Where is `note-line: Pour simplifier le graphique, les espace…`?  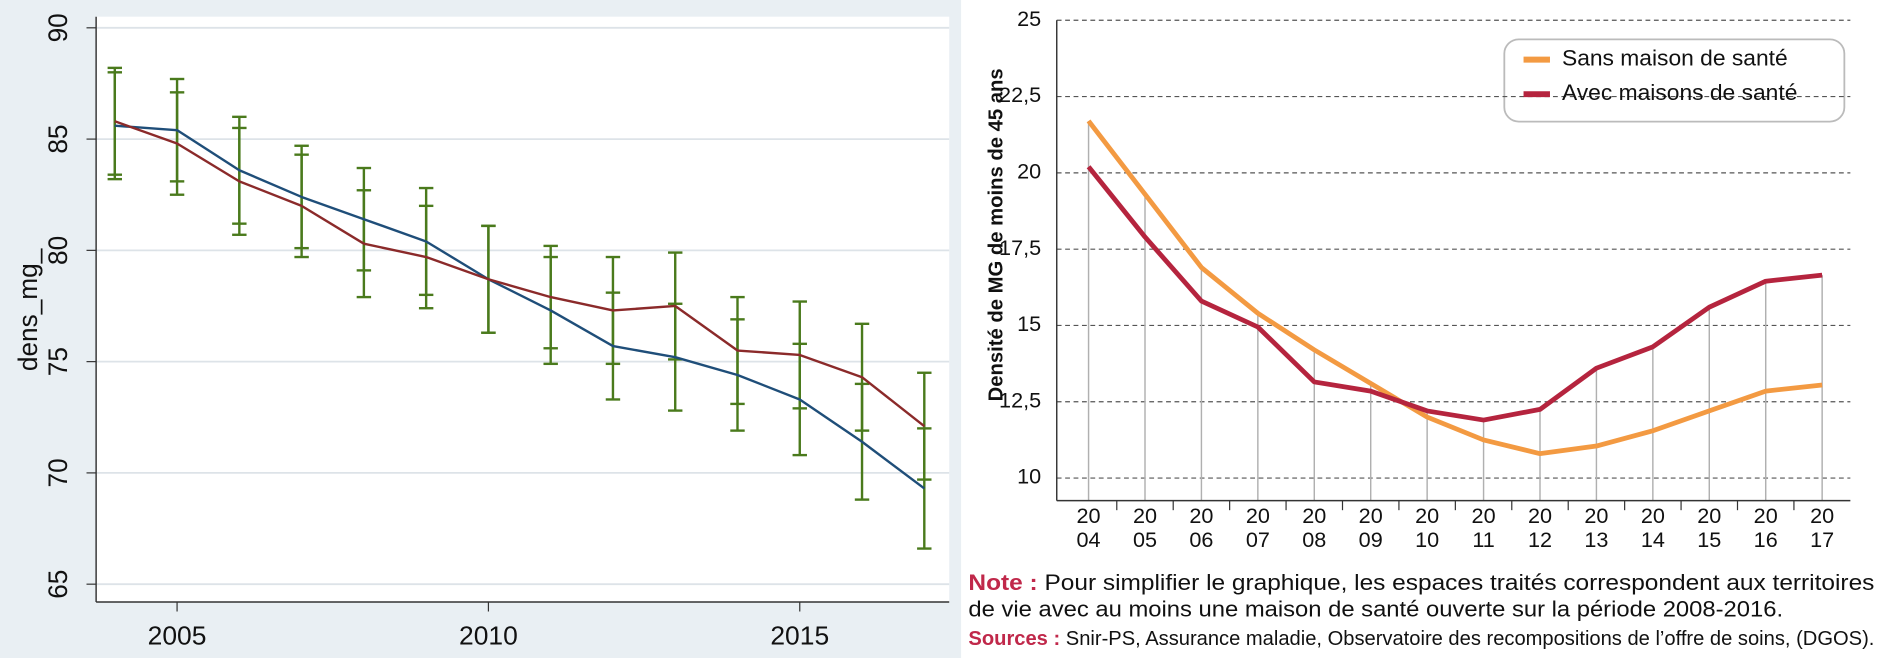
note-line: Pour simplifier le graphique, les espace… is located at coordinates (1459, 582).